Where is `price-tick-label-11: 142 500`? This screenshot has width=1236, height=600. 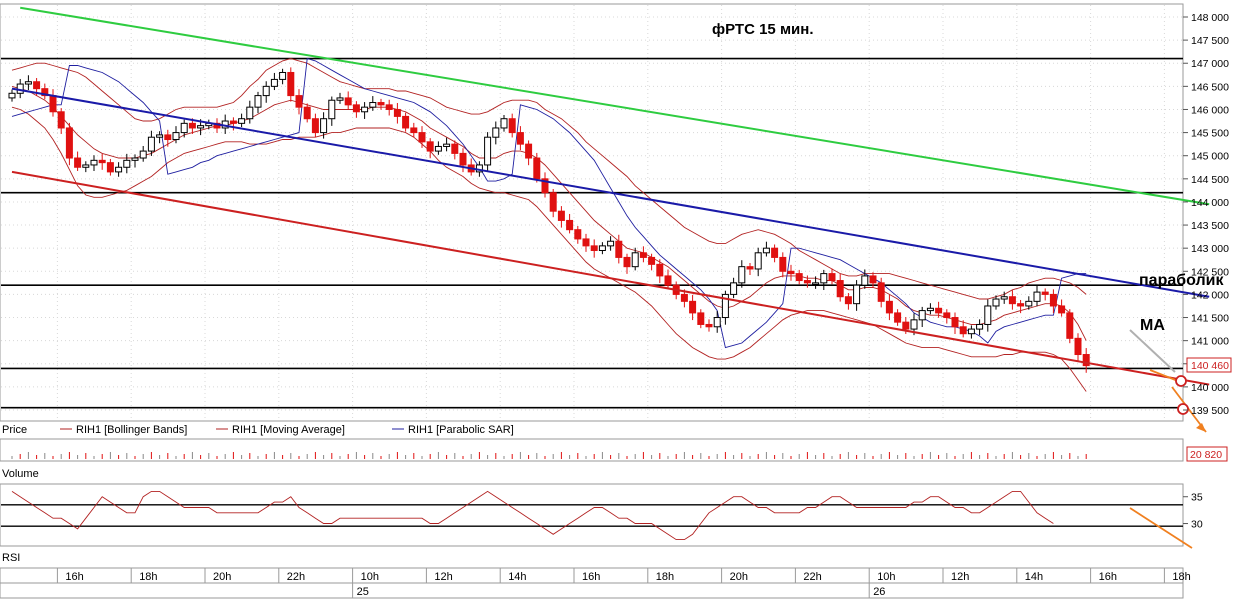
price-tick-label-11: 142 500 is located at coordinates (1210, 272).